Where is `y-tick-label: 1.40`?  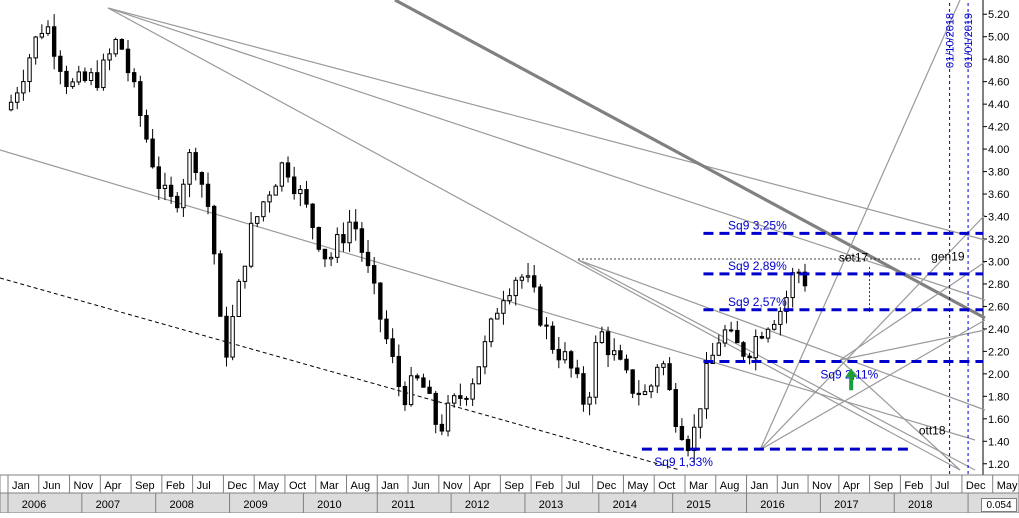 y-tick-label: 1.40 is located at coordinates (998, 442).